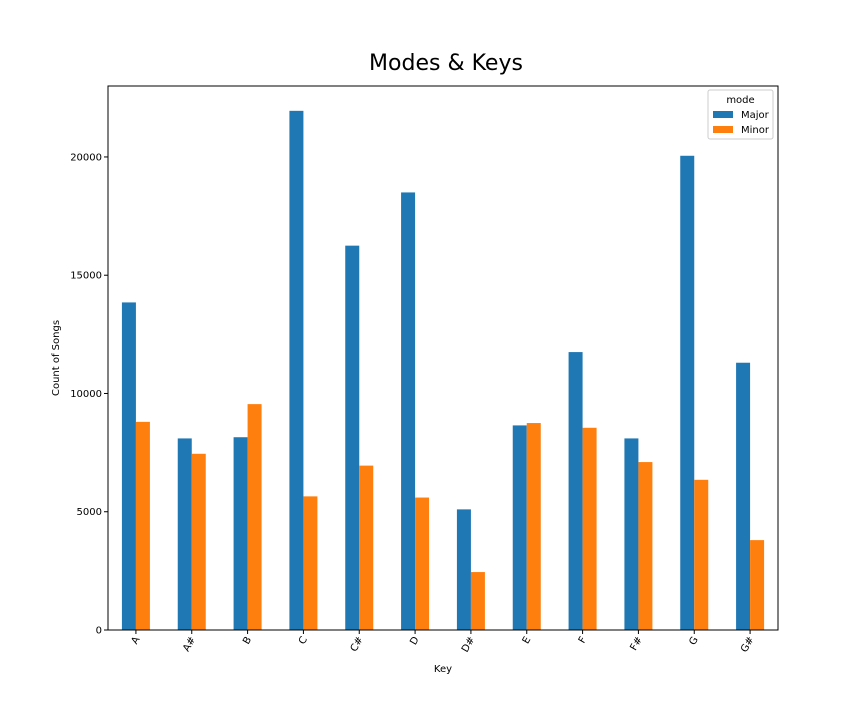 The height and width of the screenshot is (720, 864). Describe the element at coordinates (254, 517) in the screenshot. I see `bar-minor-b` at that location.